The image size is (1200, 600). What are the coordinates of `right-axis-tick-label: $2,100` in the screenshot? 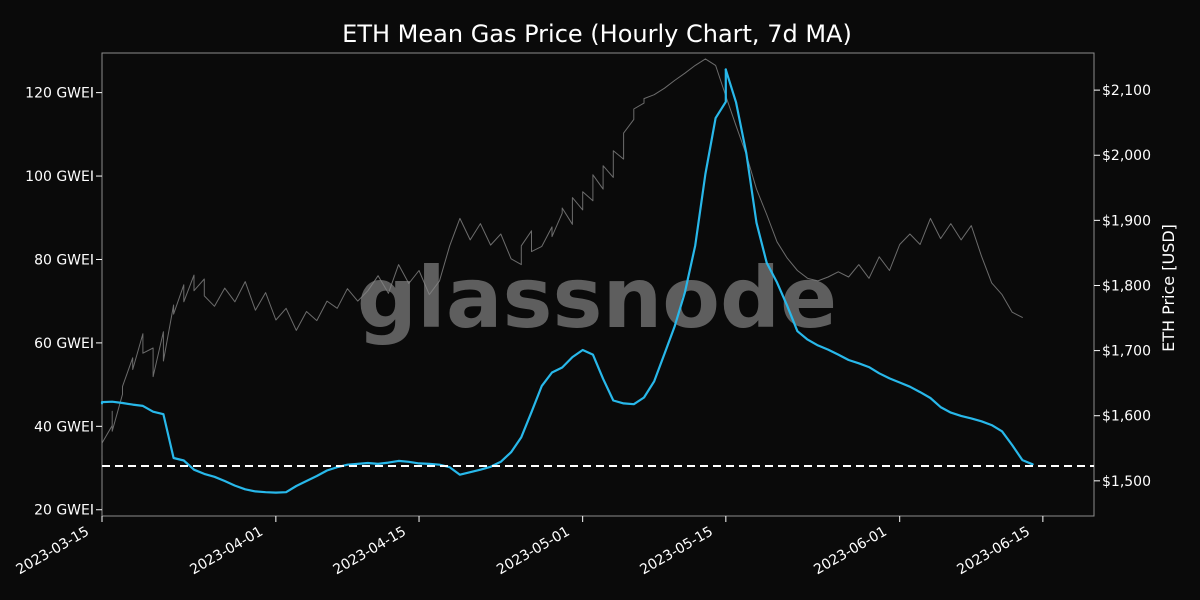 It's located at (1126, 91).